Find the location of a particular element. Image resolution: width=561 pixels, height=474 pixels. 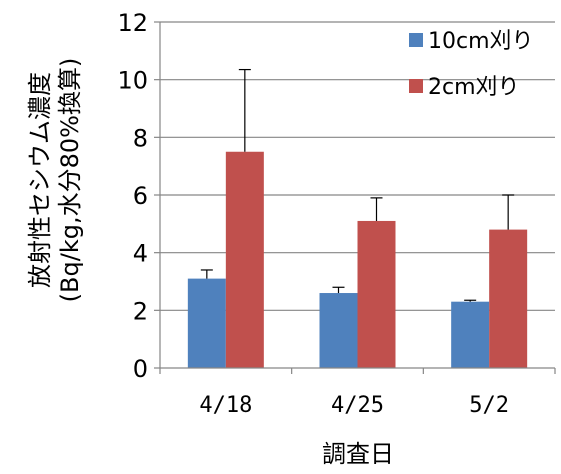

legend-label-series-1: 10cm刈り is located at coordinates (481, 41).